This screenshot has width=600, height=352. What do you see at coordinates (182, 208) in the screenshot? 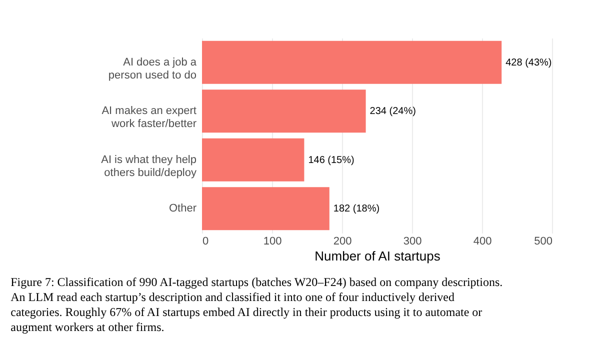
I see `y-tick-label: Other` at bounding box center [182, 208].